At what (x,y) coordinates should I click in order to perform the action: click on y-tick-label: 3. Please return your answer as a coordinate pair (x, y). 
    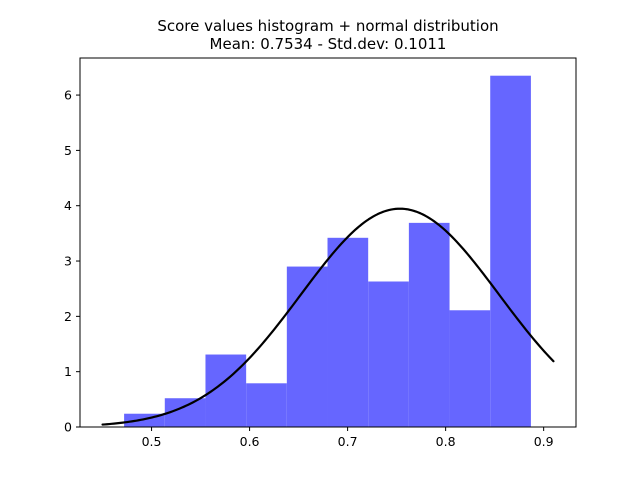
    Looking at the image, I should click on (68, 261).